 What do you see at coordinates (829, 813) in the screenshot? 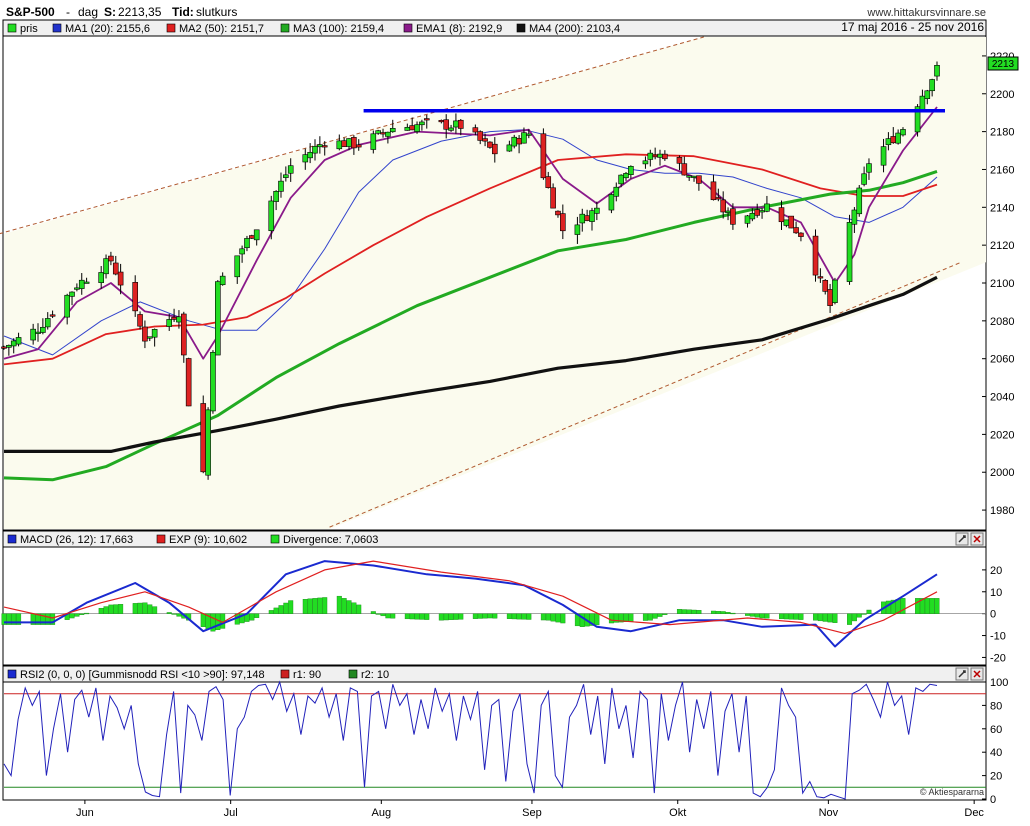
I see `x-tick-label: Nov` at bounding box center [829, 813].